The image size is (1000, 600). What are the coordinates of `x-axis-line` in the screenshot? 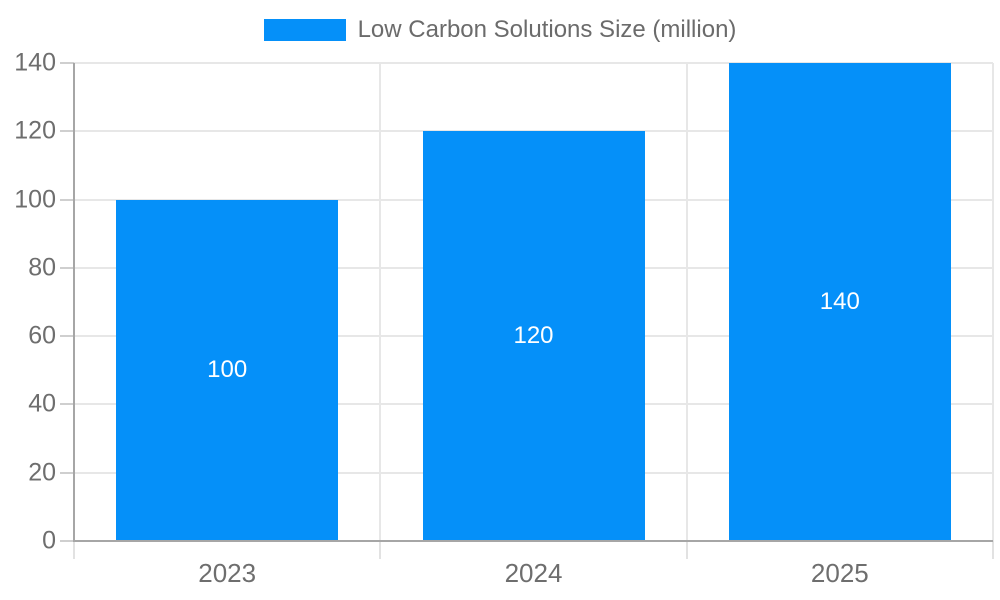 It's located at (533, 541).